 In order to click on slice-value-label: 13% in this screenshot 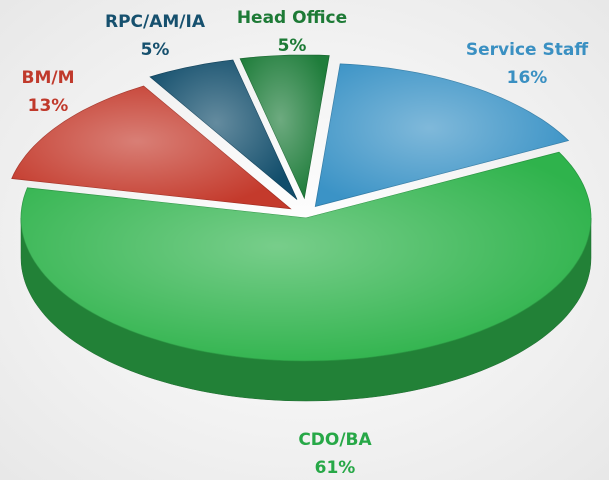, I will do `click(48, 106)`.